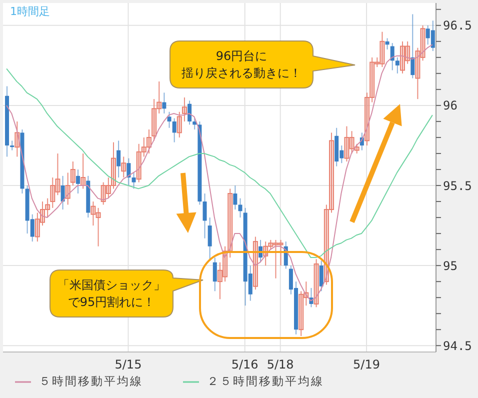  Describe the element at coordinates (265, 381) in the screenshot. I see `legend-label: ２５時間移動平均線` at that location.